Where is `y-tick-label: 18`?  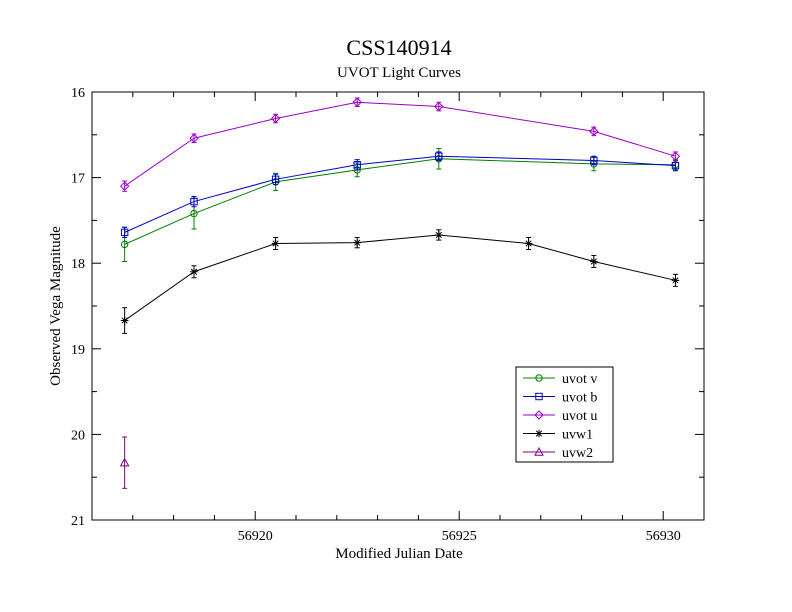
y-tick-label: 18 is located at coordinates (78, 264).